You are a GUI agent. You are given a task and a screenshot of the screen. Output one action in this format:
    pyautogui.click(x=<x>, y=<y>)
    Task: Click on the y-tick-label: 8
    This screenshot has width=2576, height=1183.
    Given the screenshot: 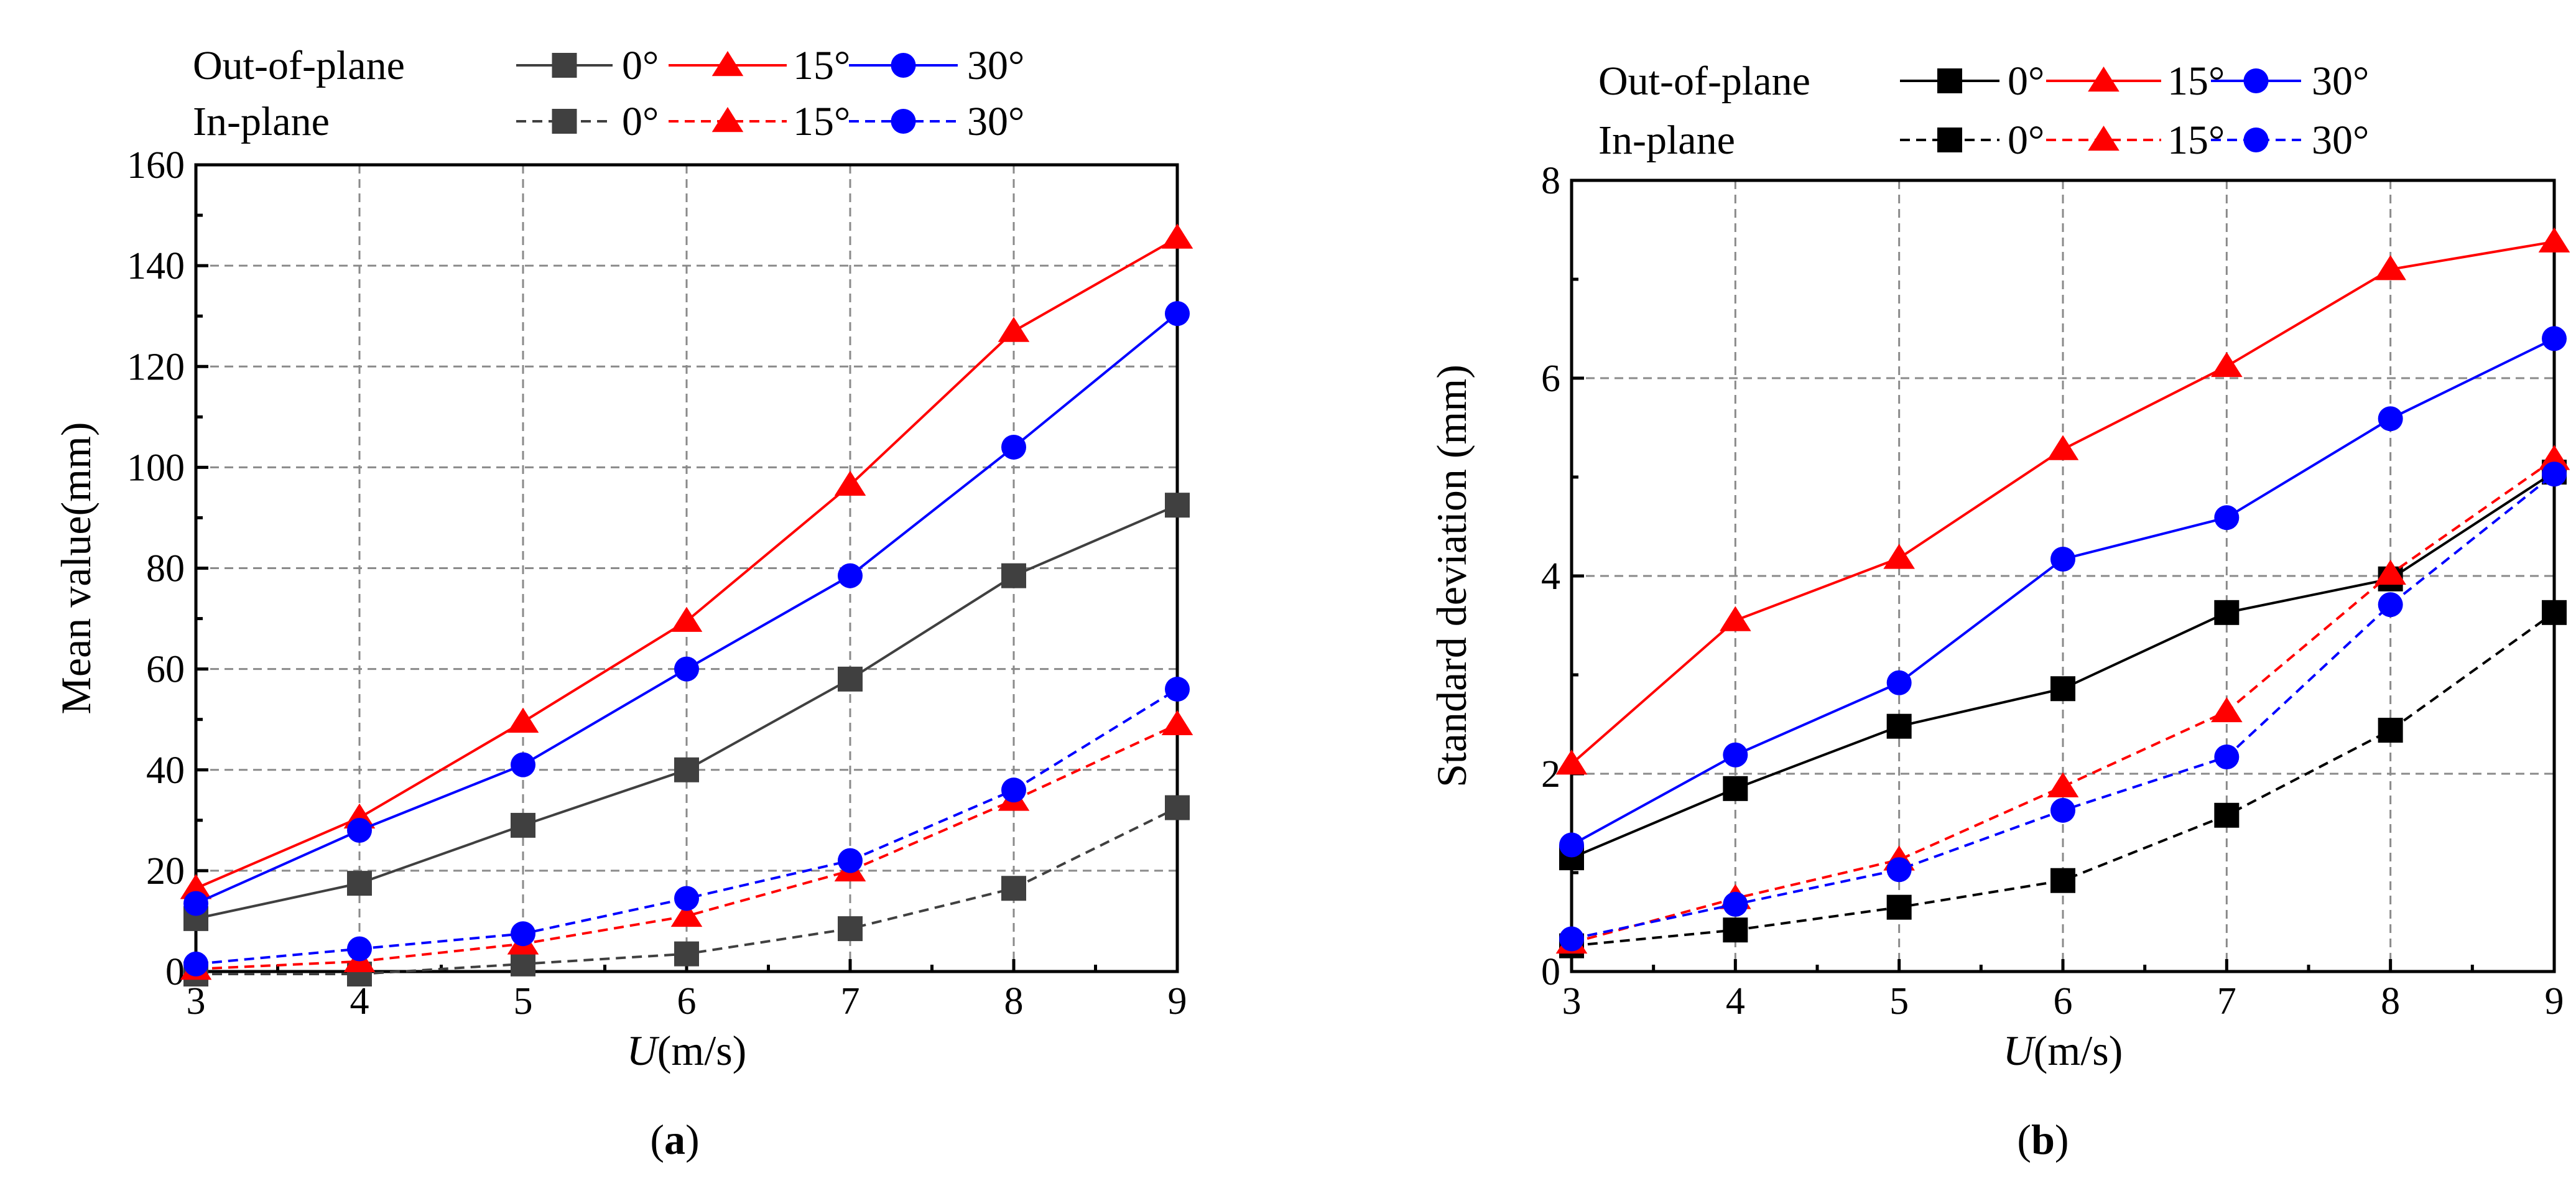 What is the action you would take?
    pyautogui.click(x=1550, y=181)
    